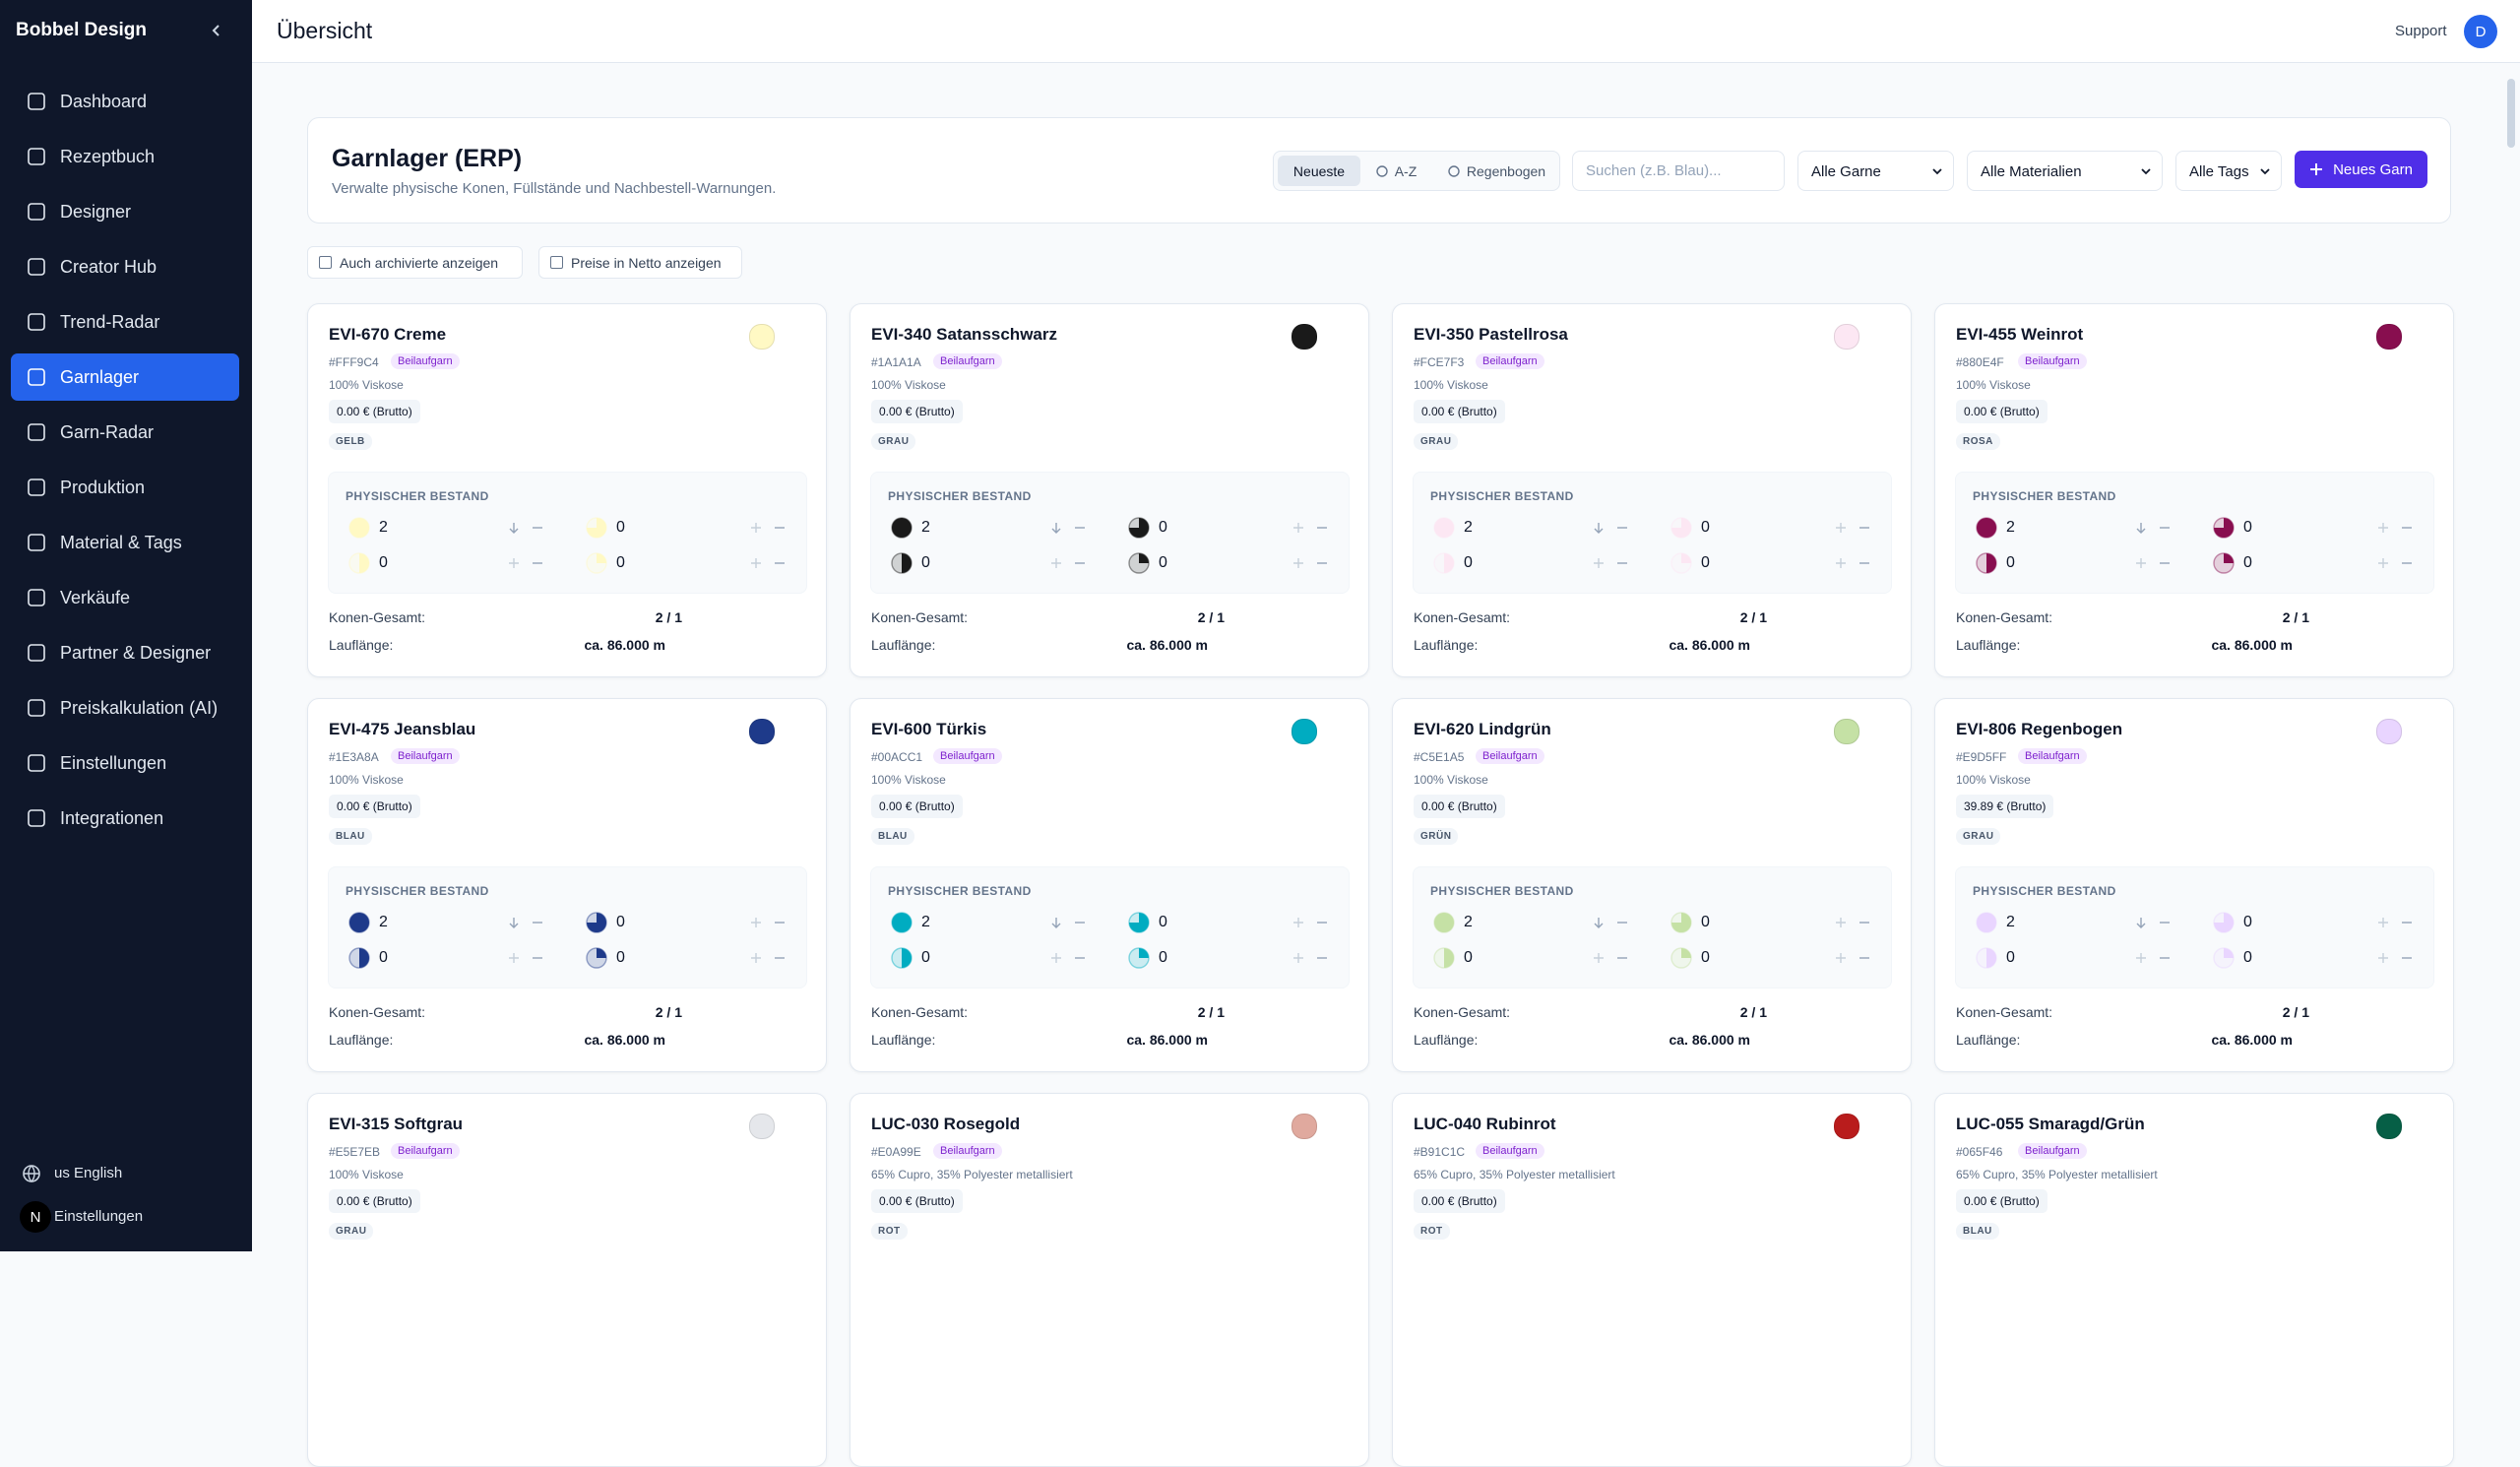  What do you see at coordinates (88, 1173) in the screenshot?
I see `language: us English` at bounding box center [88, 1173].